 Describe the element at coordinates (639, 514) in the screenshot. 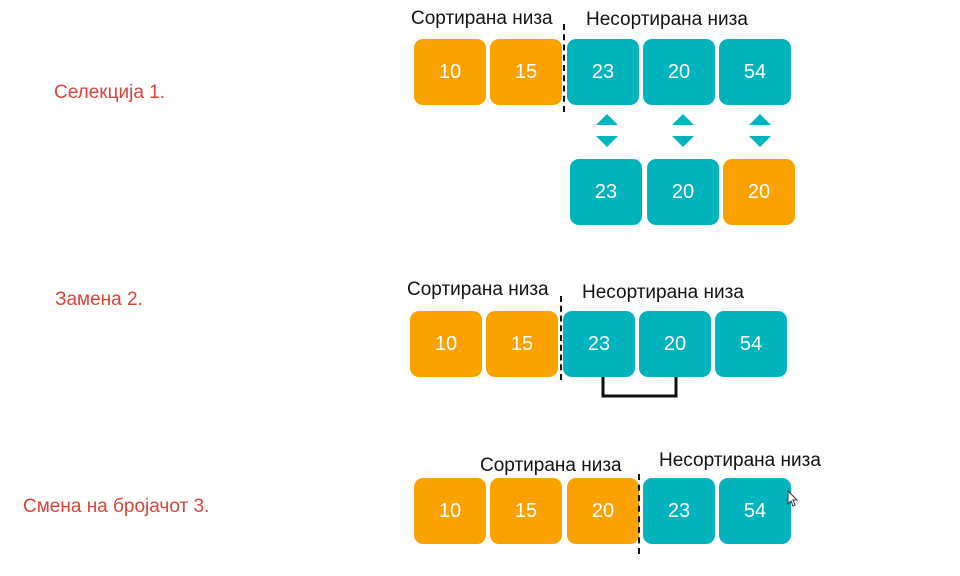

I see `step-3-sorted-divider` at that location.